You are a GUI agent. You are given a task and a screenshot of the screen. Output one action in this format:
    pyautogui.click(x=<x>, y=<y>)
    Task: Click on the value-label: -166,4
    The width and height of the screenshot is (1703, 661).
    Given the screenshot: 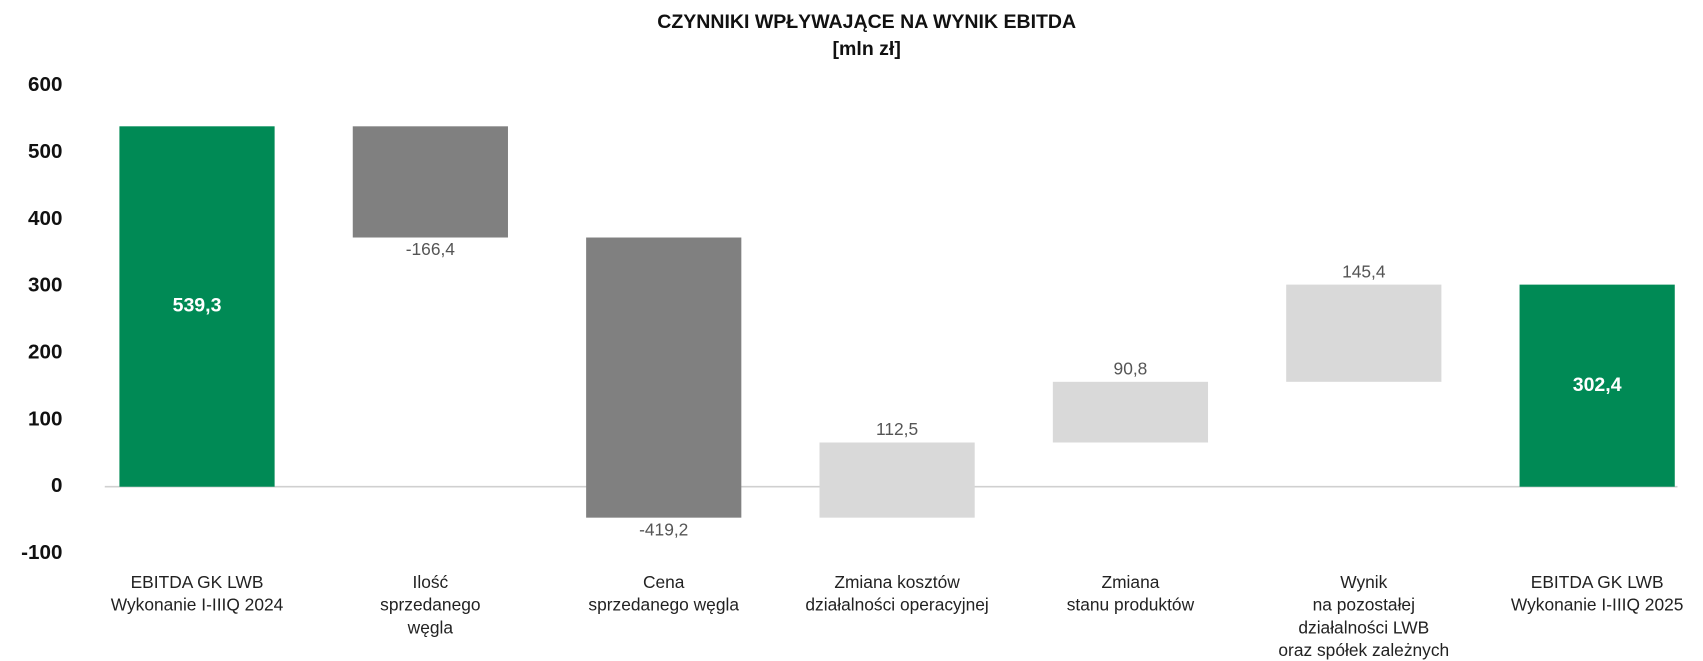 What is the action you would take?
    pyautogui.click(x=431, y=249)
    